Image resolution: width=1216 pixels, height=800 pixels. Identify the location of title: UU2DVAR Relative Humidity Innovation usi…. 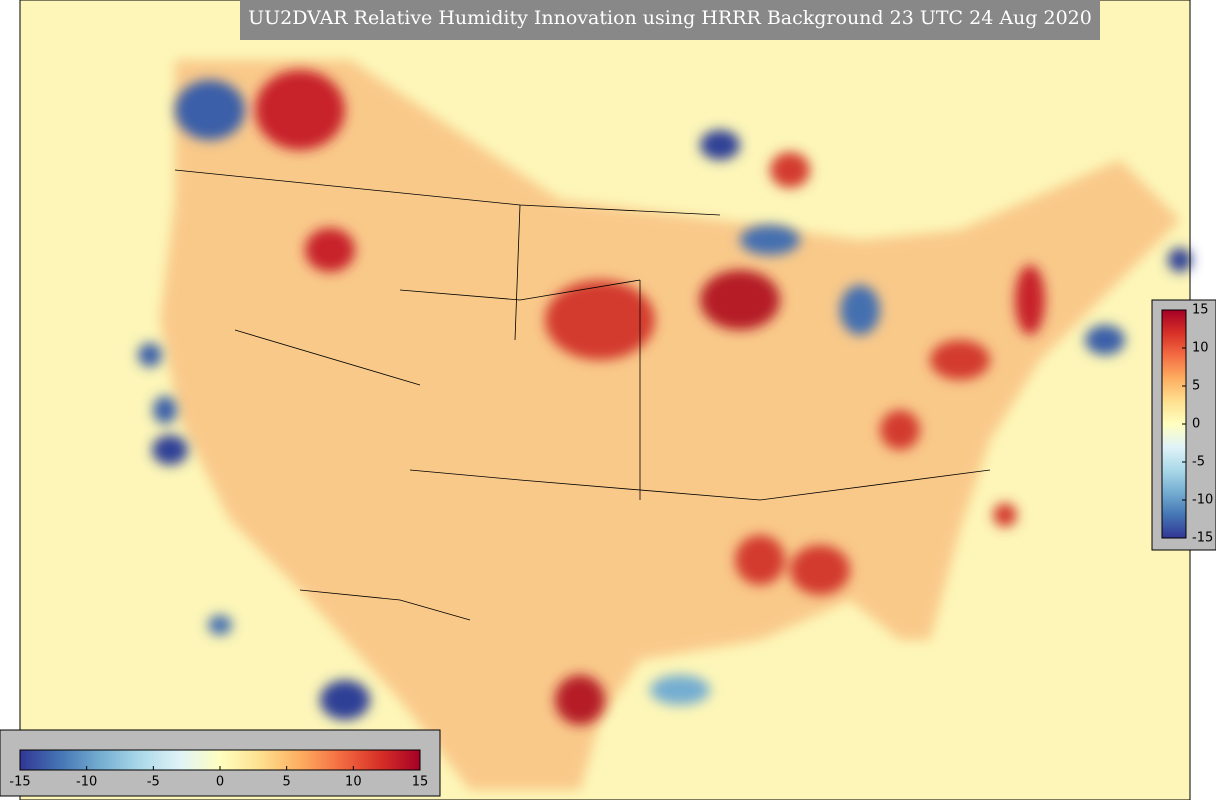
(670, 18).